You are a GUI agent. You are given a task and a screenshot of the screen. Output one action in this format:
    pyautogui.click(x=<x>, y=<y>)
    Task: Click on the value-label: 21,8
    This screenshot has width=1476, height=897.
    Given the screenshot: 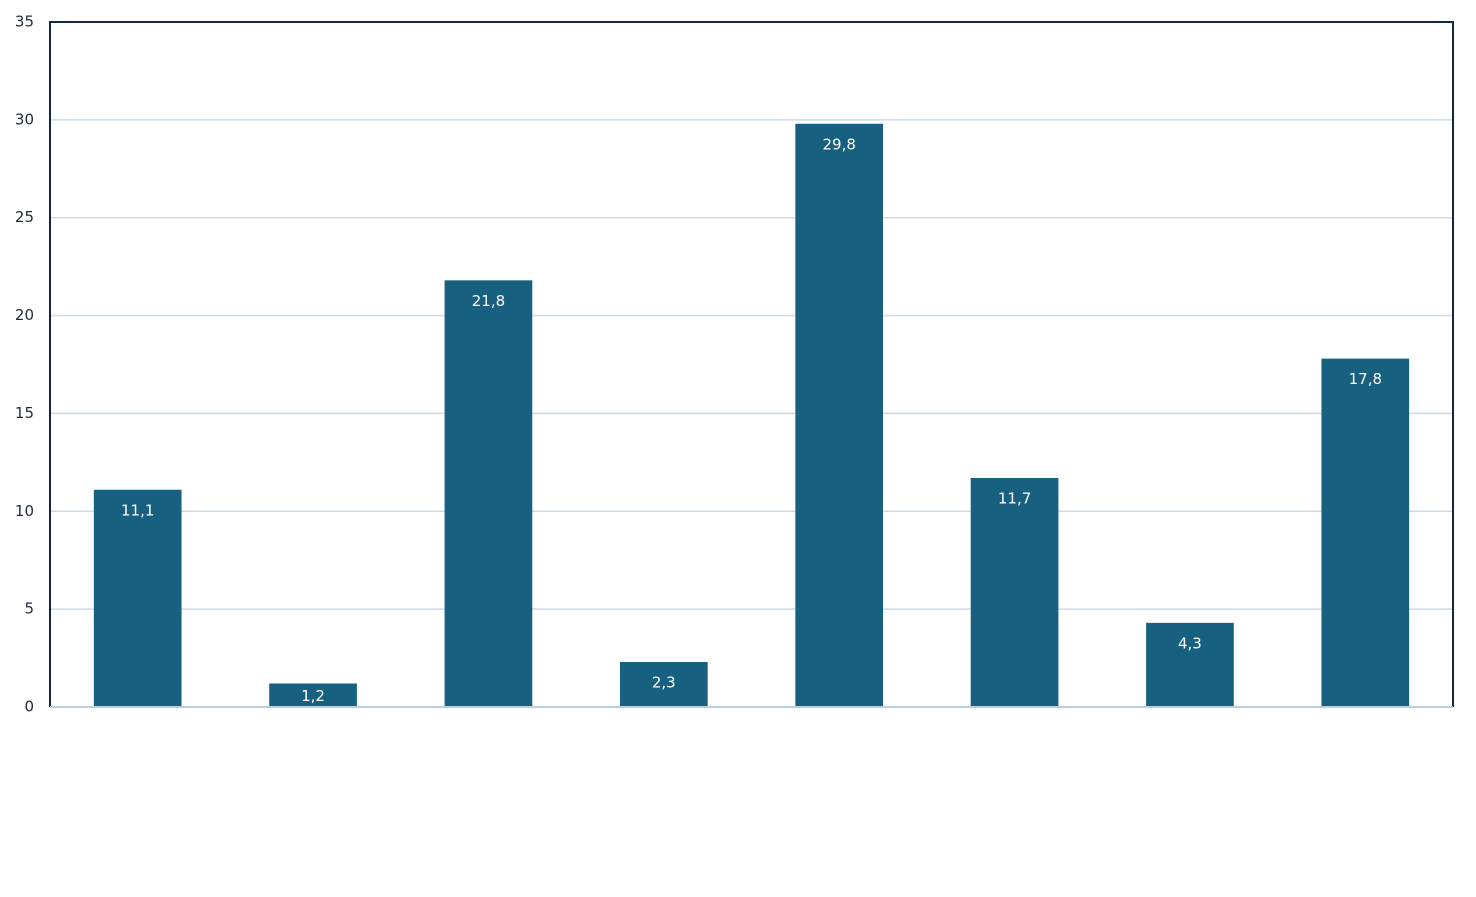 What is the action you would take?
    pyautogui.click(x=488, y=301)
    